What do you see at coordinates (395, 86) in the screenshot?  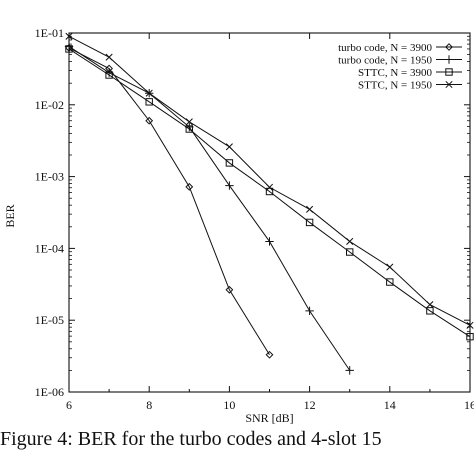 I see `legend-label: STTC, N = 1950` at bounding box center [395, 86].